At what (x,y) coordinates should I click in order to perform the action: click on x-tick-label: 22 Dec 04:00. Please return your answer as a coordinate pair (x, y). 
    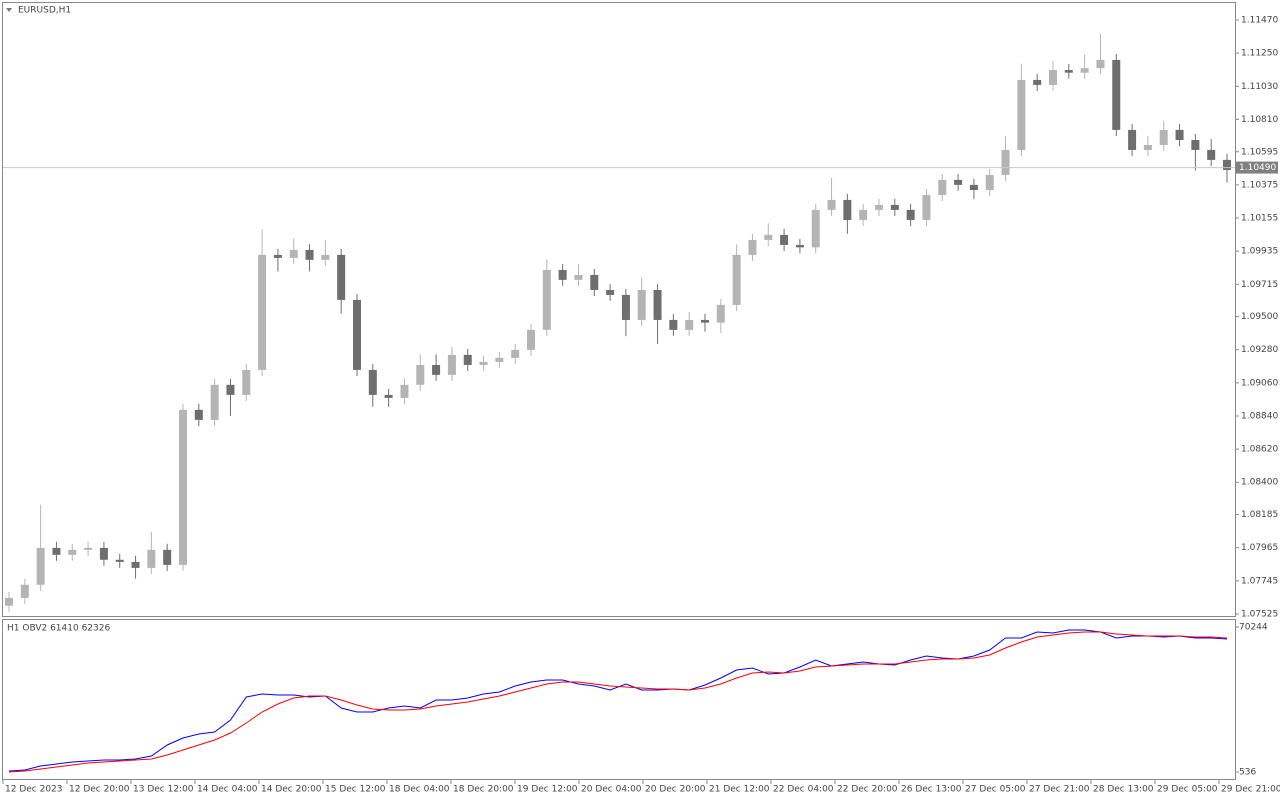
    Looking at the image, I should click on (803, 790).